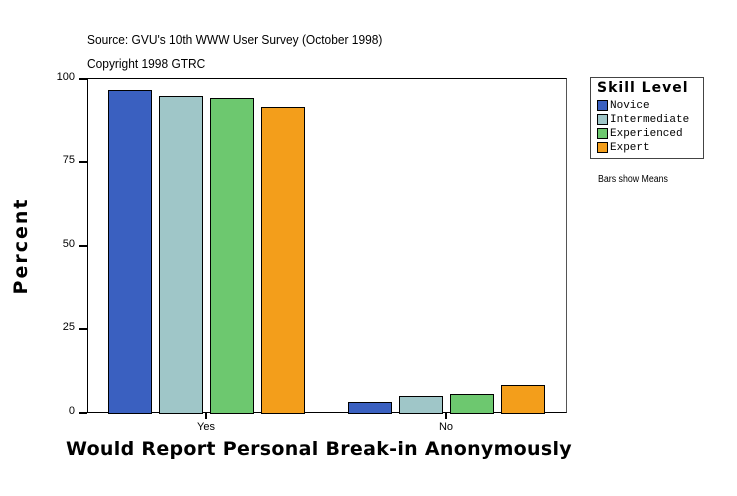 The width and height of the screenshot is (737, 496). What do you see at coordinates (633, 179) in the screenshot?
I see `bars-show-means-note: Bars show Means` at bounding box center [633, 179].